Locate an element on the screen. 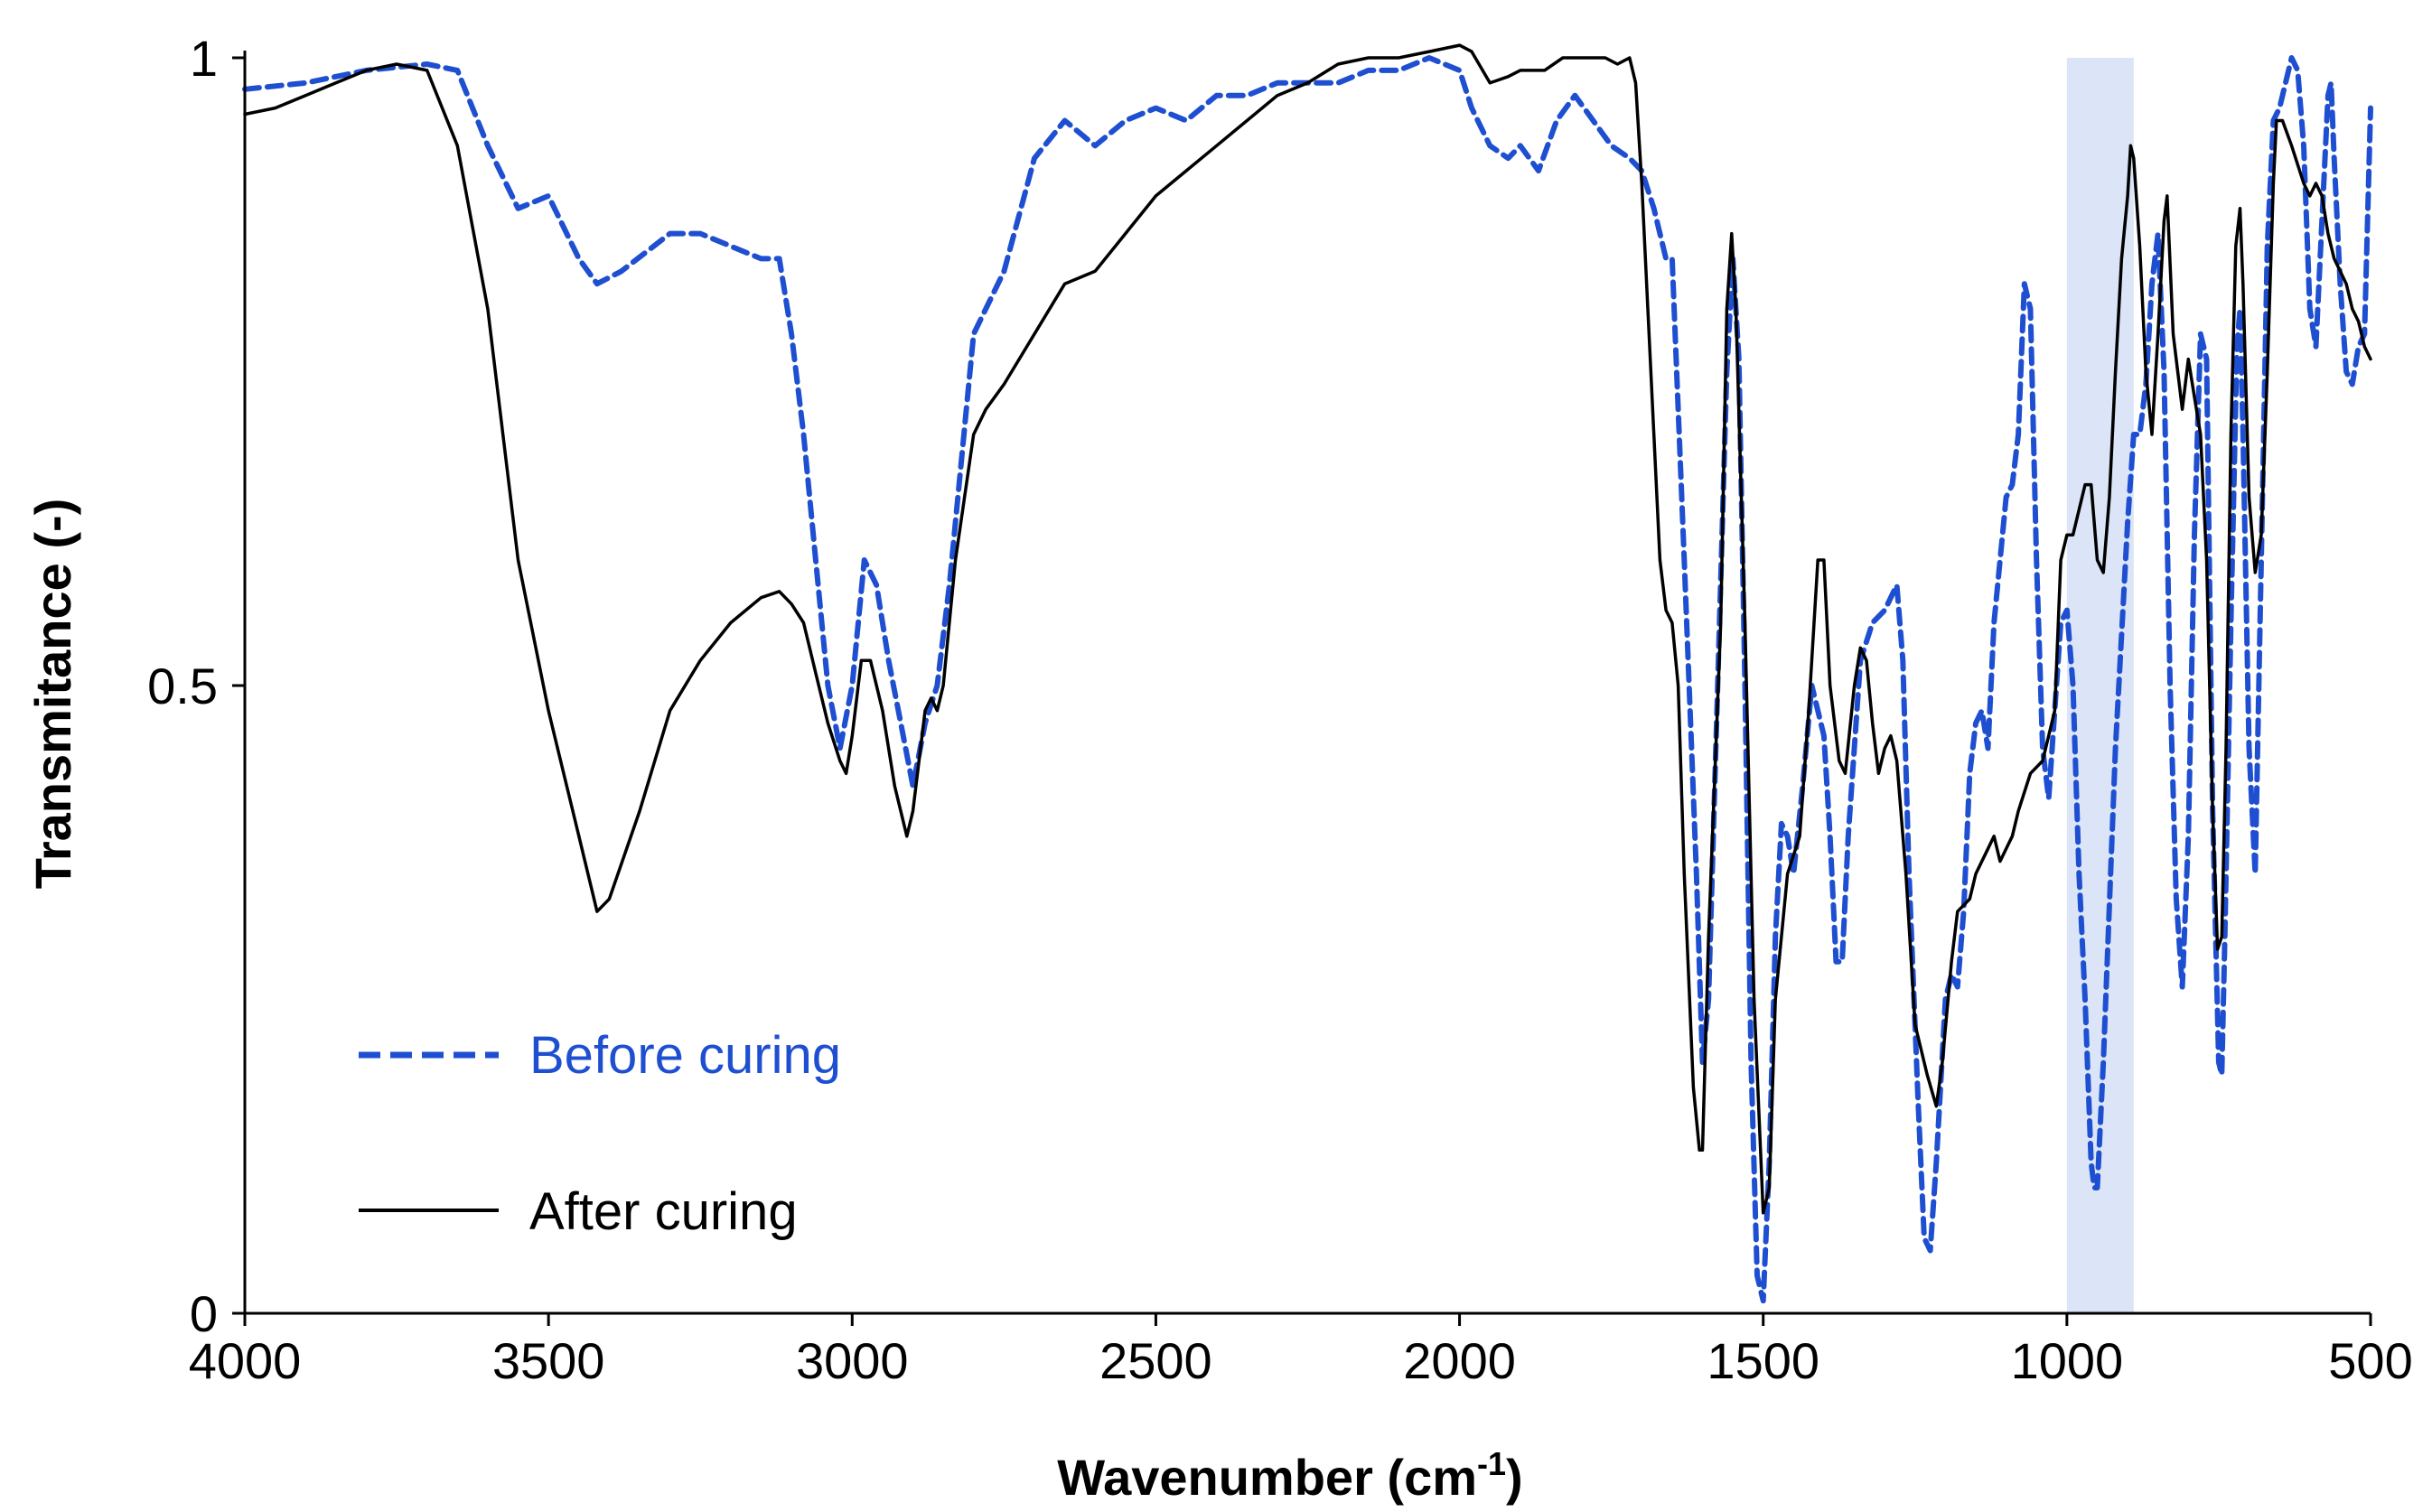 The height and width of the screenshot is (1512, 2432). x-tick-label: 2000 is located at coordinates (1459, 1361).